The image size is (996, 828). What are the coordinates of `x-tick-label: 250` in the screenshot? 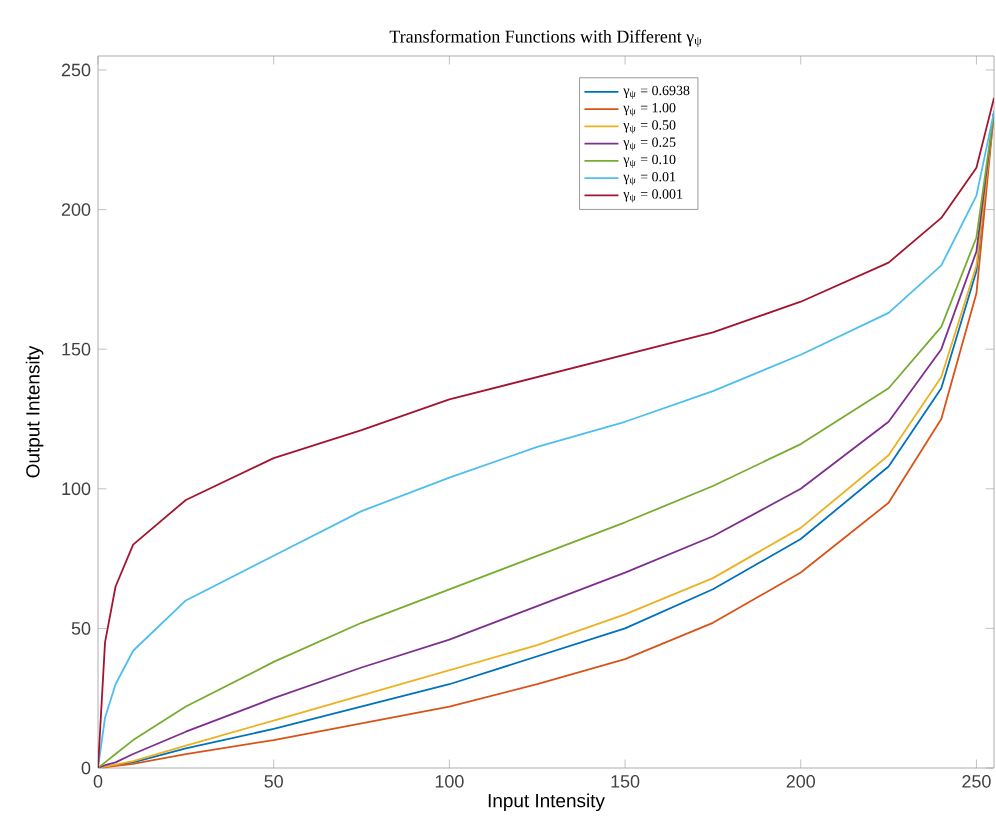 It's located at (976, 781).